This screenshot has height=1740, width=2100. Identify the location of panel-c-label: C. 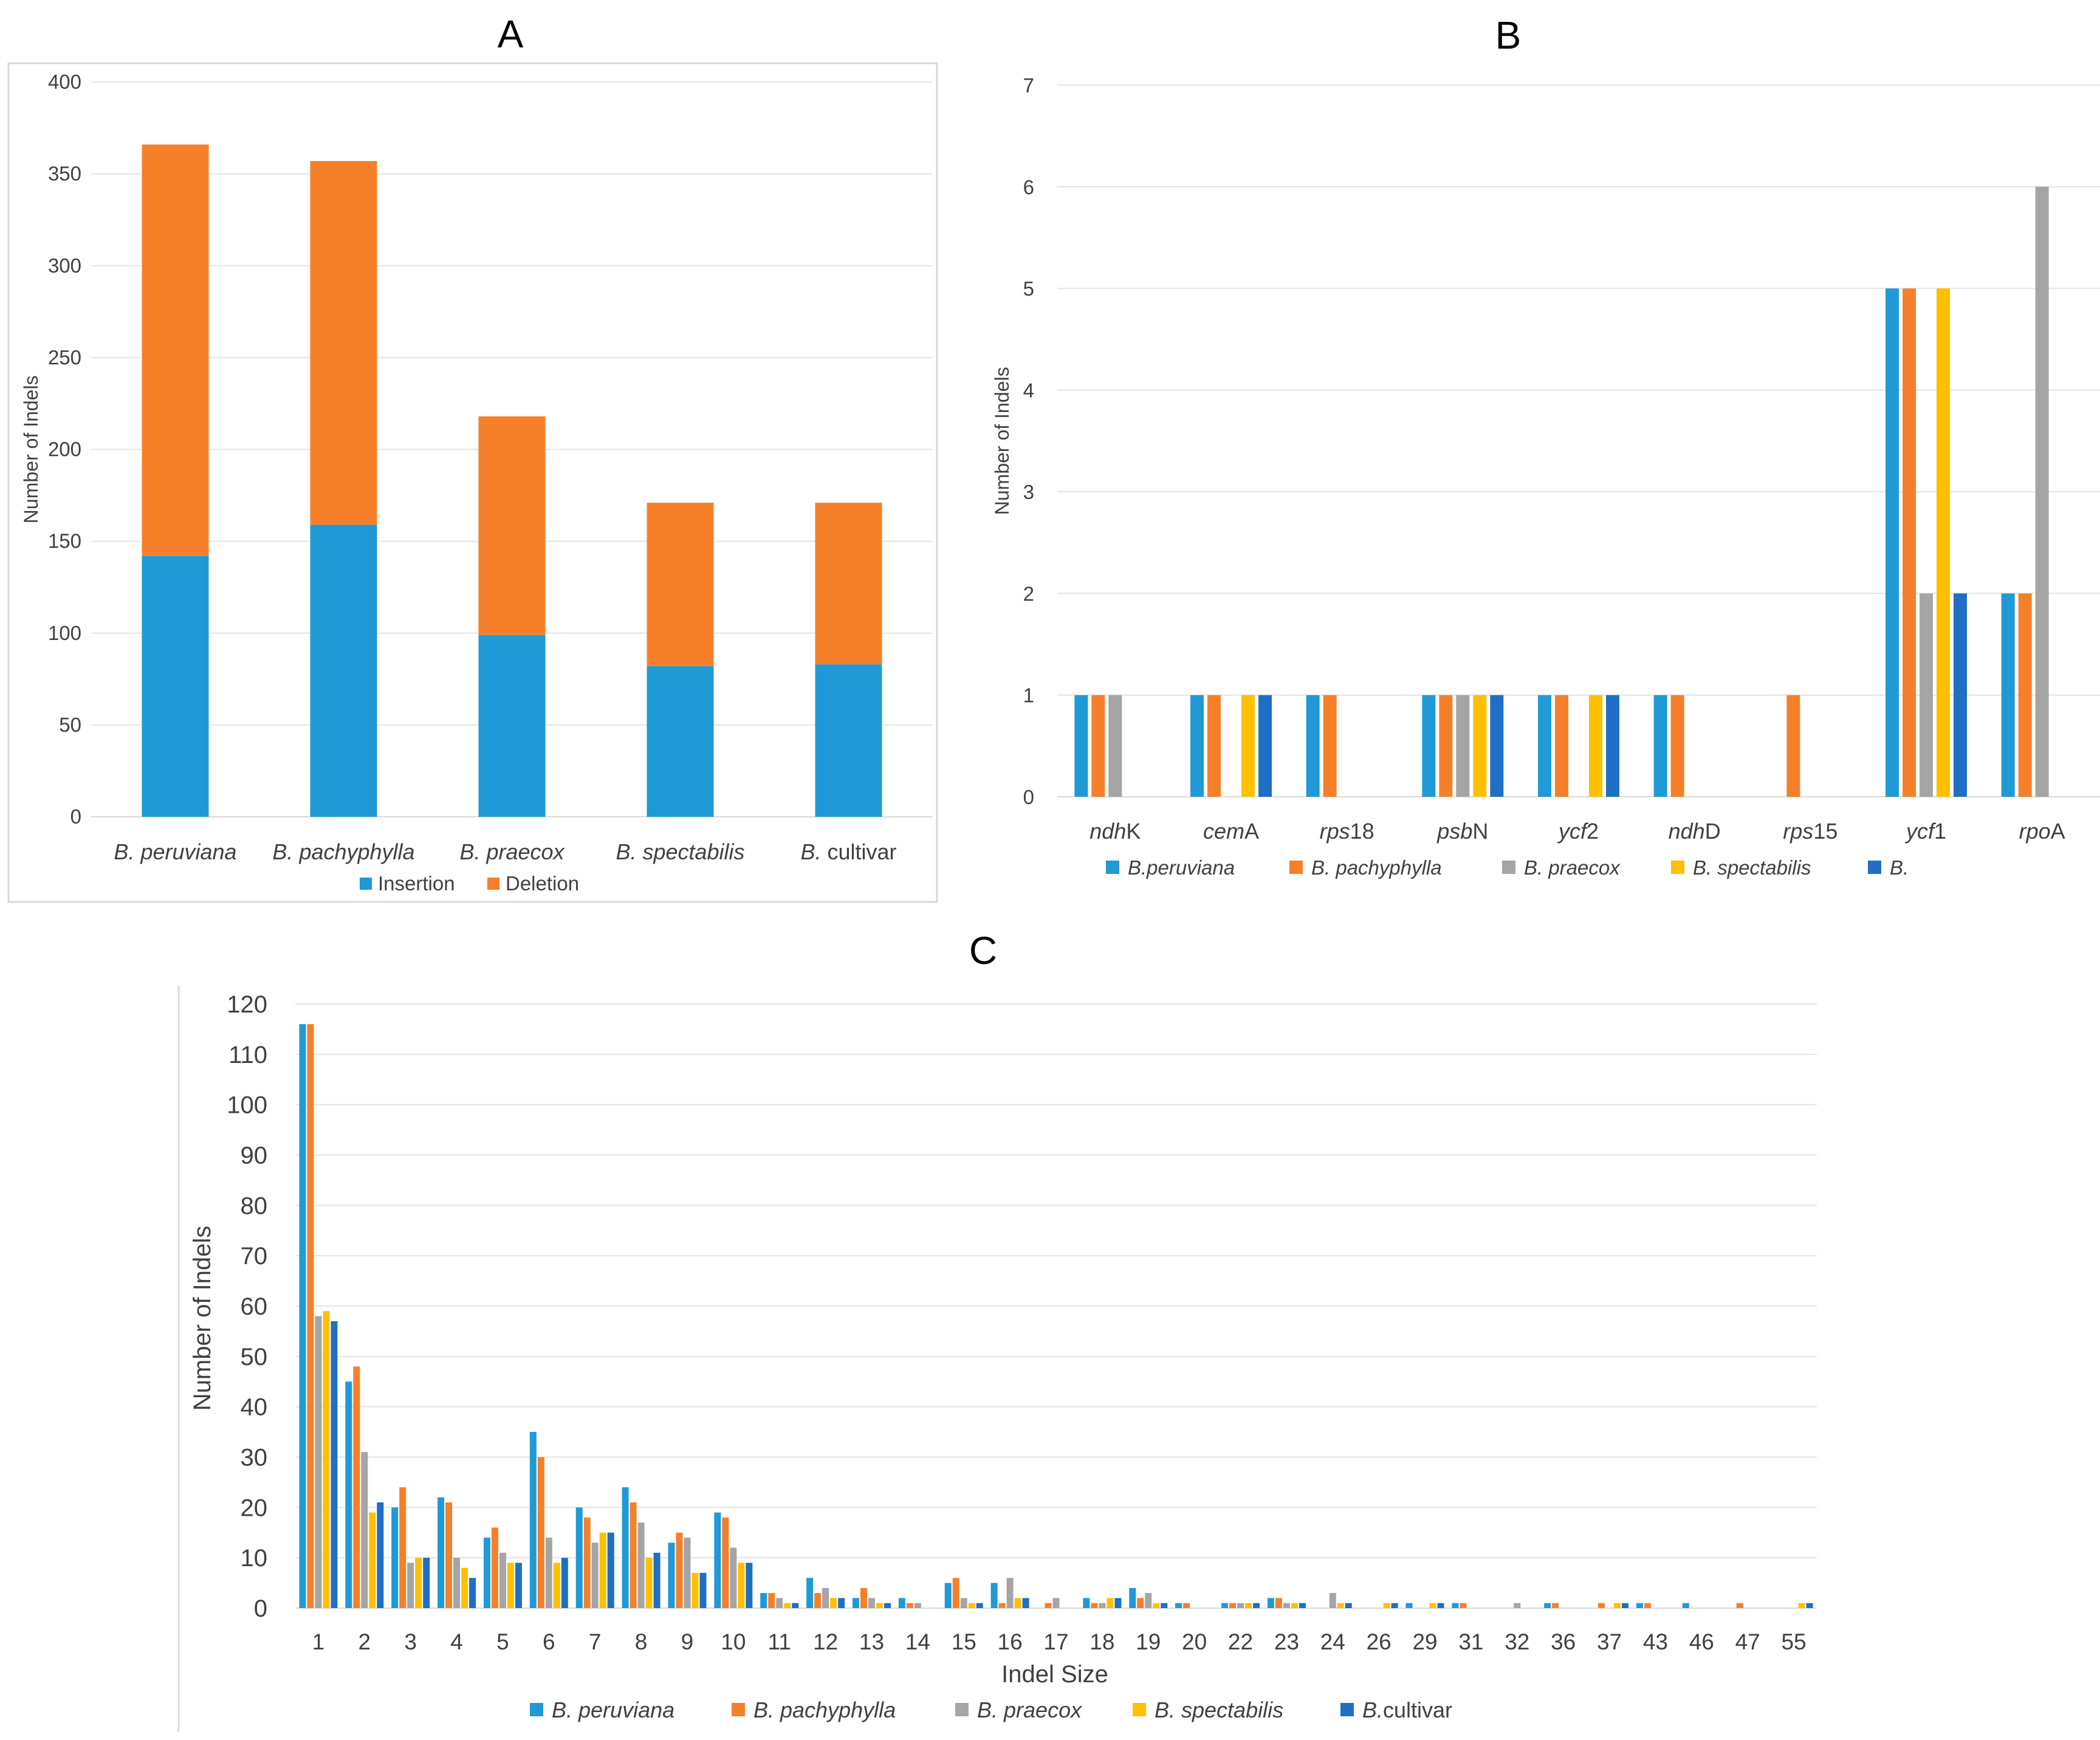
(983, 951).